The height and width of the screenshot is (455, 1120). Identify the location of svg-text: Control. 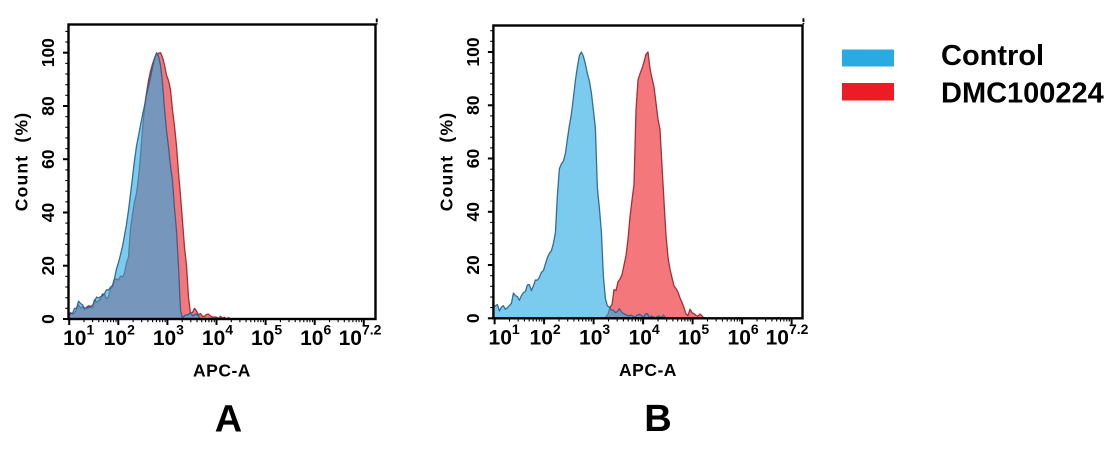
(992, 56).